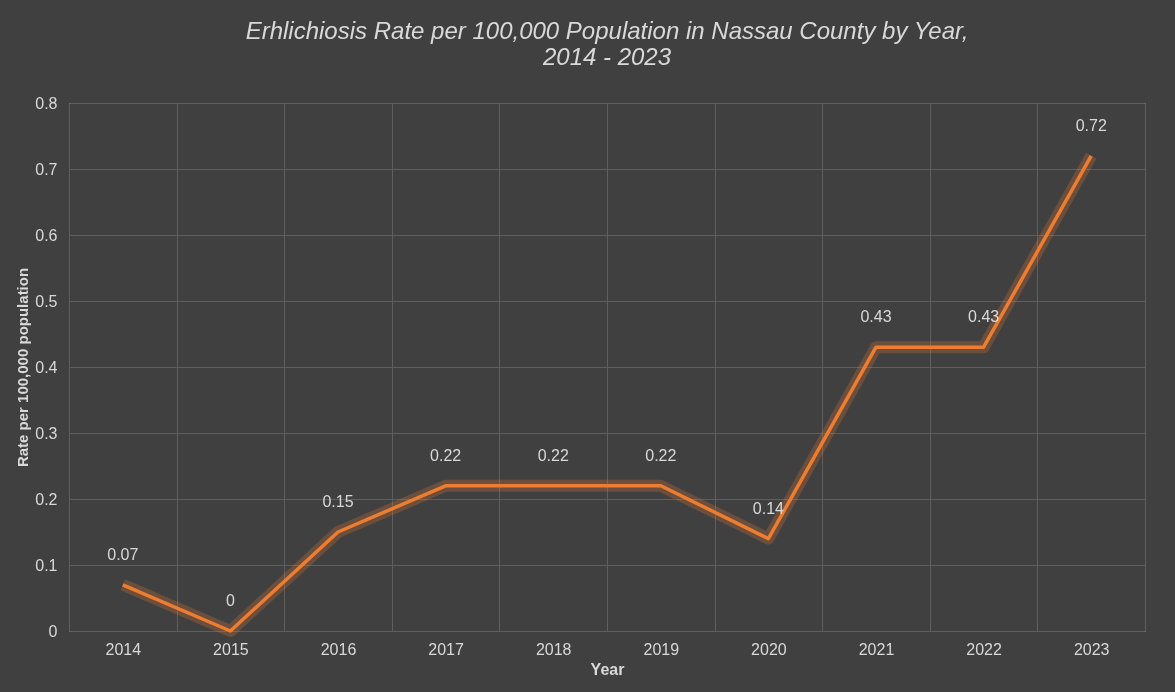 This screenshot has height=692, width=1175. I want to click on x-axis-title: Year, so click(607, 669).